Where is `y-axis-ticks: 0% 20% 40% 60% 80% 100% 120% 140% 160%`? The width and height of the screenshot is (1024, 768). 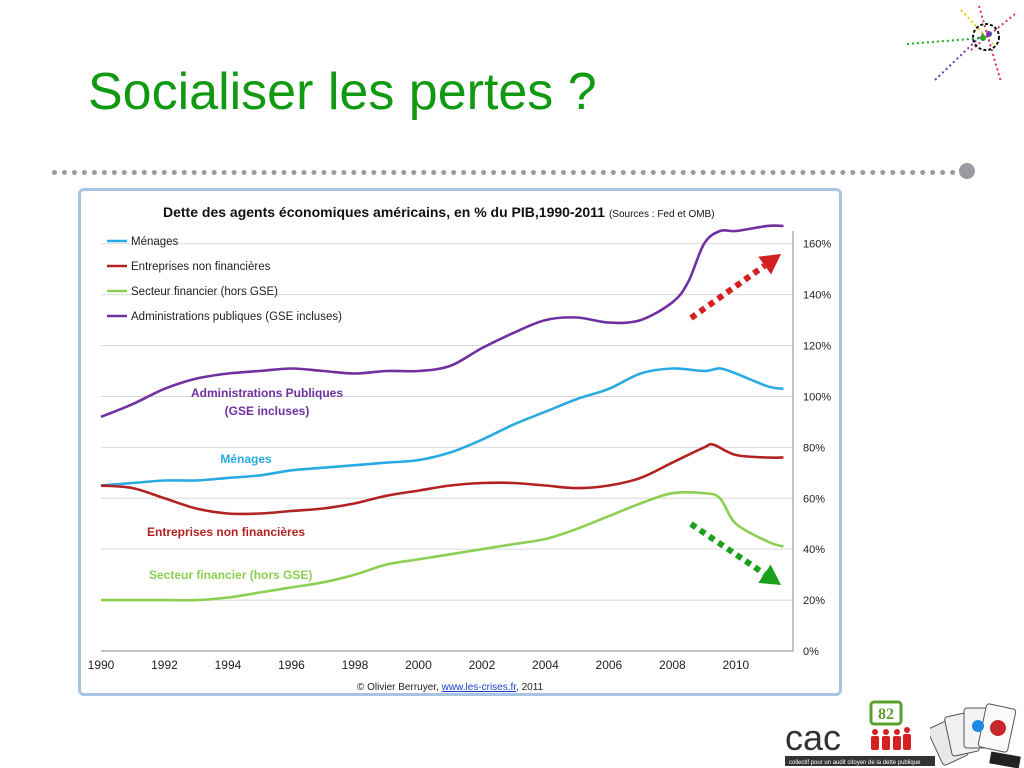 y-axis-ticks: 0% 20% 40% 60% 80% 100% 120% 140% 160% is located at coordinates (817, 448).